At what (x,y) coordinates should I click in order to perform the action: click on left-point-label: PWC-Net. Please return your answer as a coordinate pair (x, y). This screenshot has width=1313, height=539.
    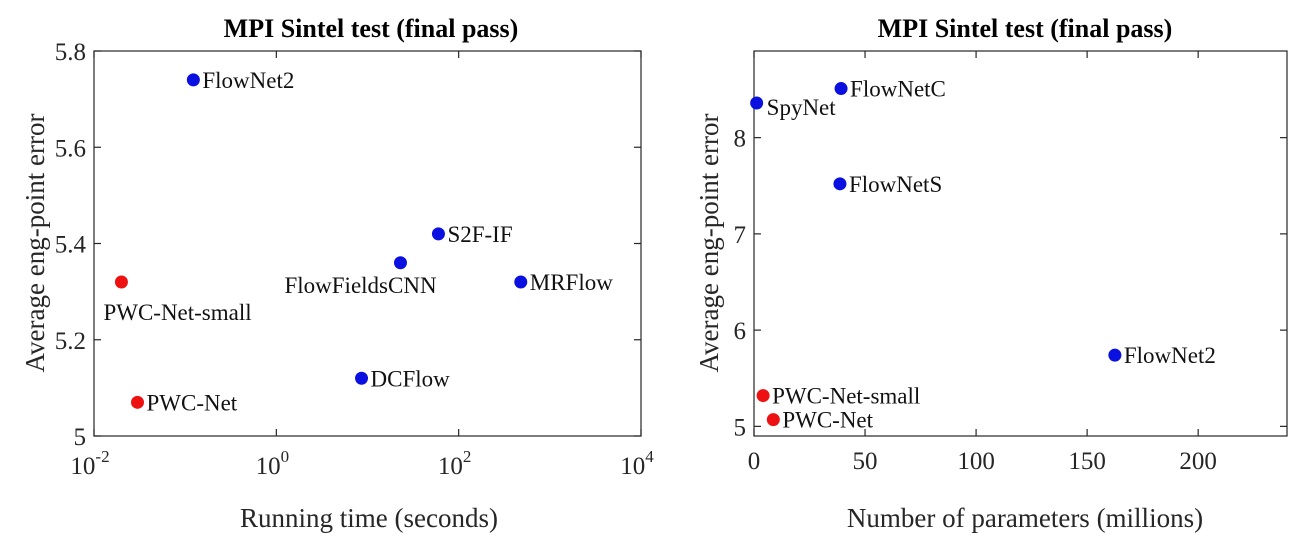
    Looking at the image, I should click on (191, 402).